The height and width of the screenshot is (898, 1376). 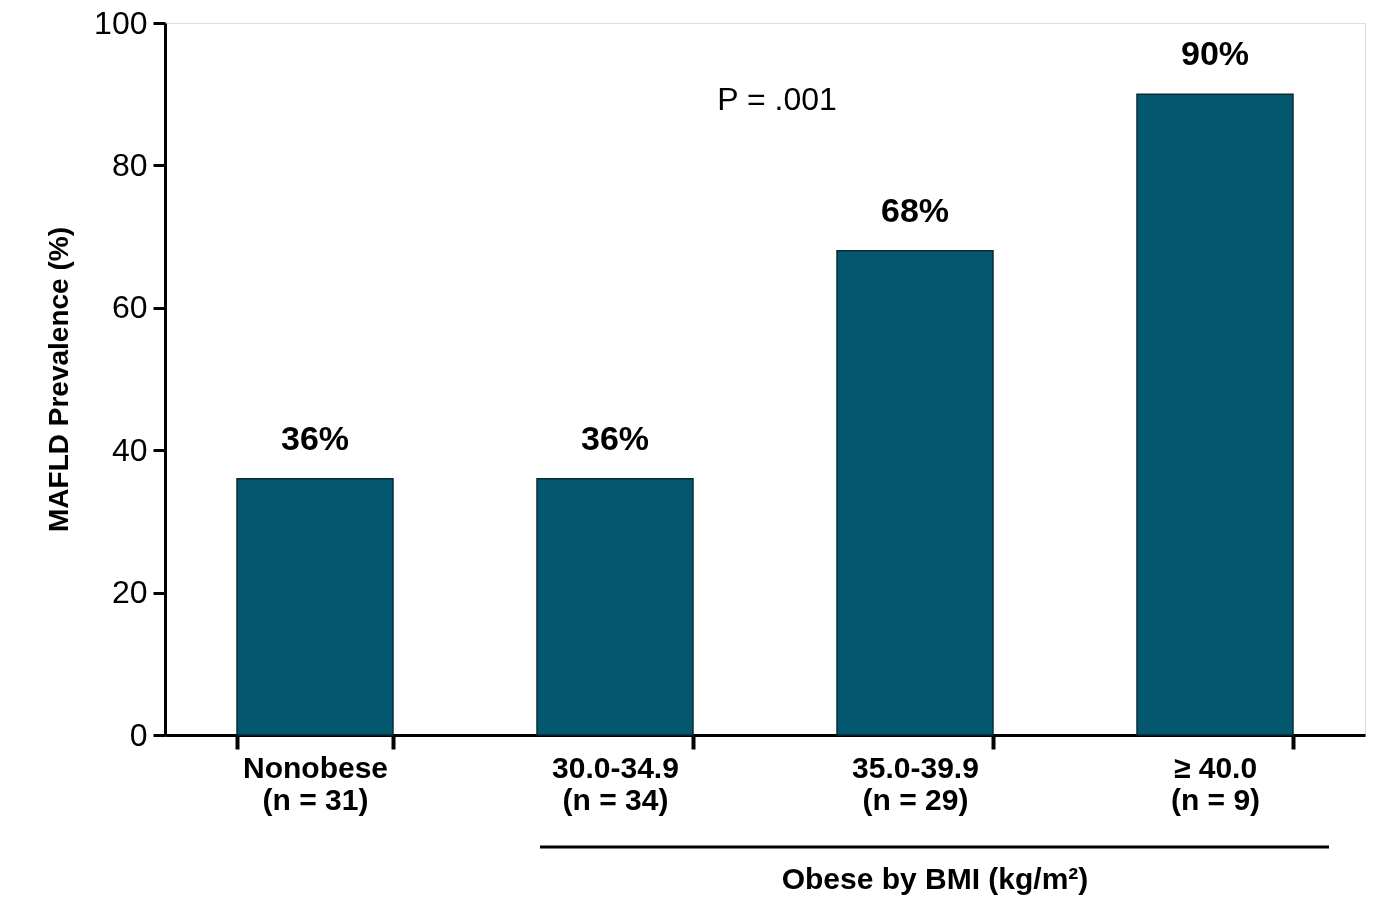 I want to click on y-tick-label: 80, so click(x=129, y=164).